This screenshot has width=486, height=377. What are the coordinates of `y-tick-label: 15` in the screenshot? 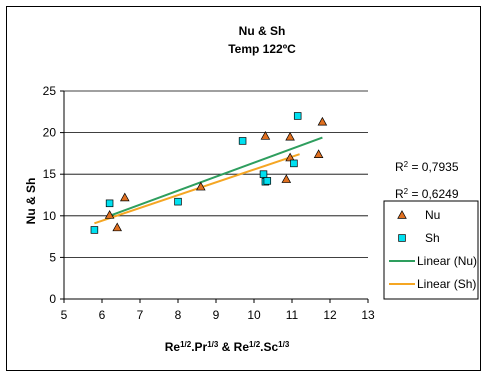 It's located at (50, 174).